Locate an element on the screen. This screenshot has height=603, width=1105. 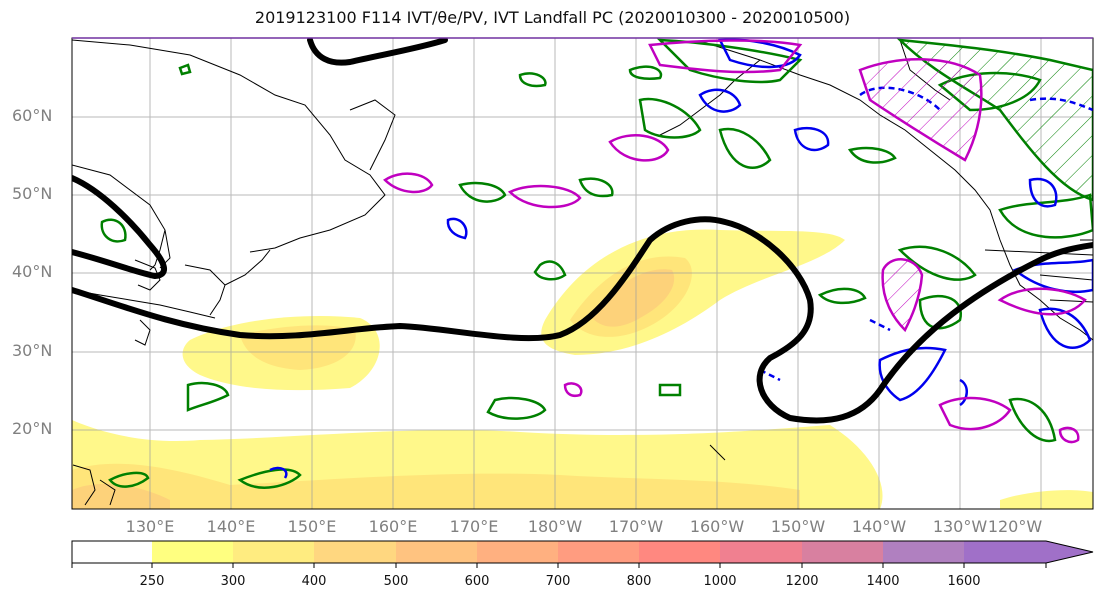
colorbar-tick-label: 500 is located at coordinates (396, 581).